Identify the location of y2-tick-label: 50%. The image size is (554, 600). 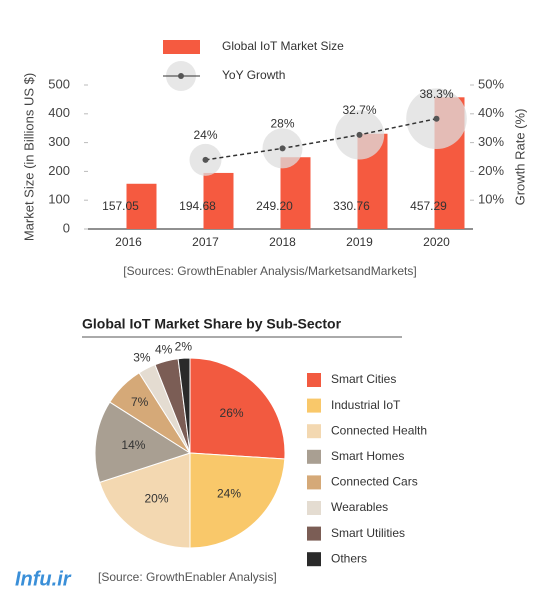
(491, 83).